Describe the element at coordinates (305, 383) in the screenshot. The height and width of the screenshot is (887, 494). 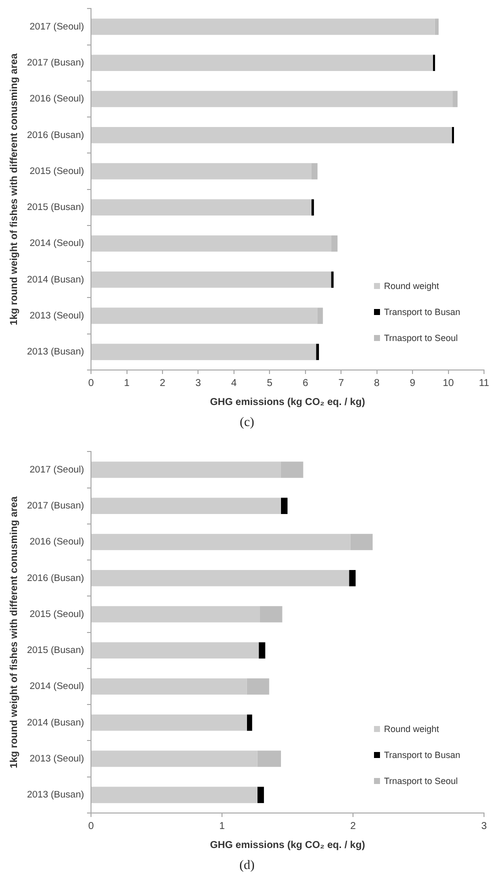
I see `x-tick-label: 6` at that location.